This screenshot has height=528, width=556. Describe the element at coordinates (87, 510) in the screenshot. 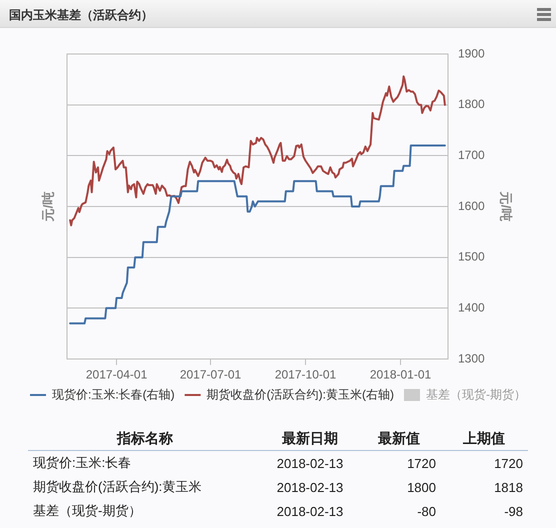

I see `text: 基差（现货-期货）` at that location.